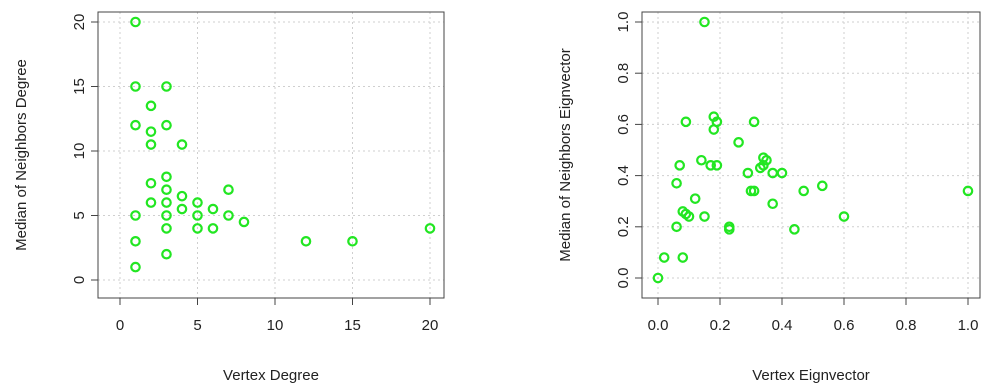  What do you see at coordinates (720, 325) in the screenshot?
I see `x-tick-label: 0.2` at bounding box center [720, 325].